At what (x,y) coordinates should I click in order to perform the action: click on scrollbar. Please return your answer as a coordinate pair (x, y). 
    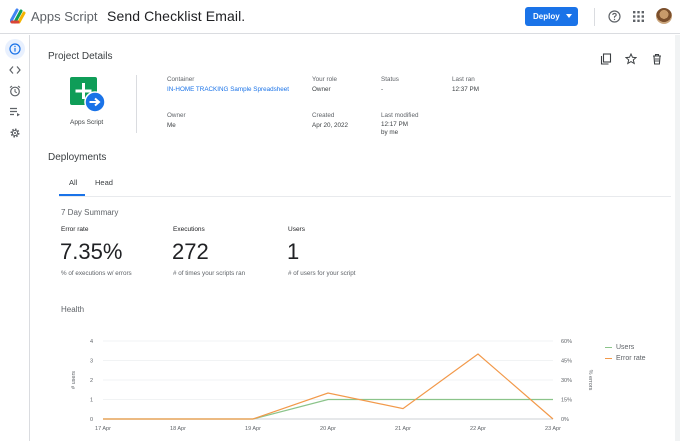
    Looking at the image, I should click on (677, 238).